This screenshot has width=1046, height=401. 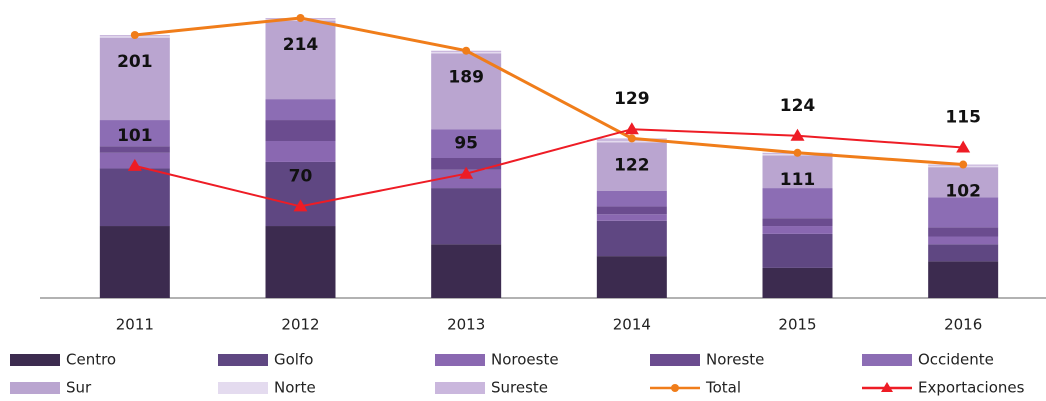 I want to click on value-label: 122, so click(x=632, y=165).